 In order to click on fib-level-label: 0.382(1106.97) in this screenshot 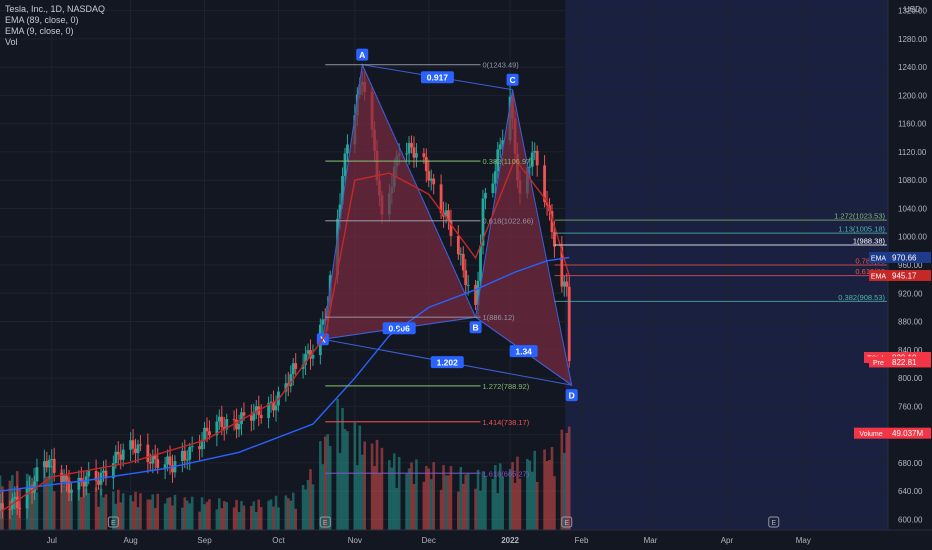, I will do `click(508, 161)`.